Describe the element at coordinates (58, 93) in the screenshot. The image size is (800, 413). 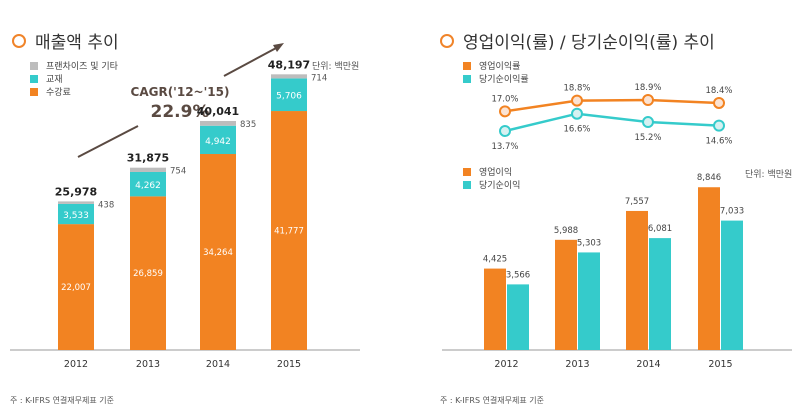
I see `legend-label: 수강료` at that location.